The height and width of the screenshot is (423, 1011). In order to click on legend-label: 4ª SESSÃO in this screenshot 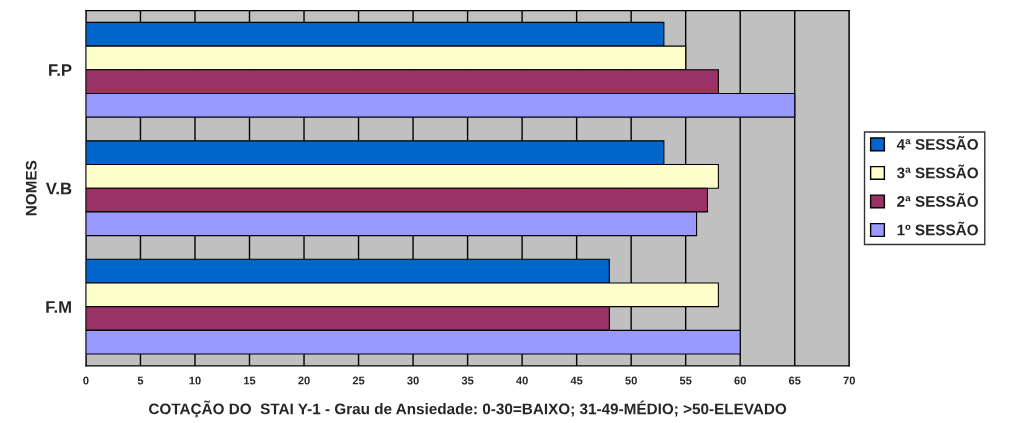, I will do `click(937, 143)`.